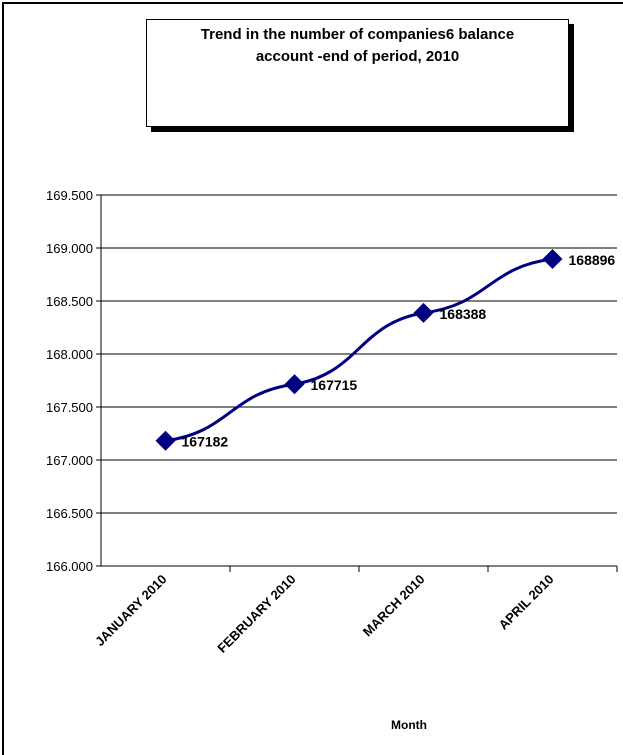 The image size is (623, 755). I want to click on x-category-label: MARCH 2010, so click(394, 606).